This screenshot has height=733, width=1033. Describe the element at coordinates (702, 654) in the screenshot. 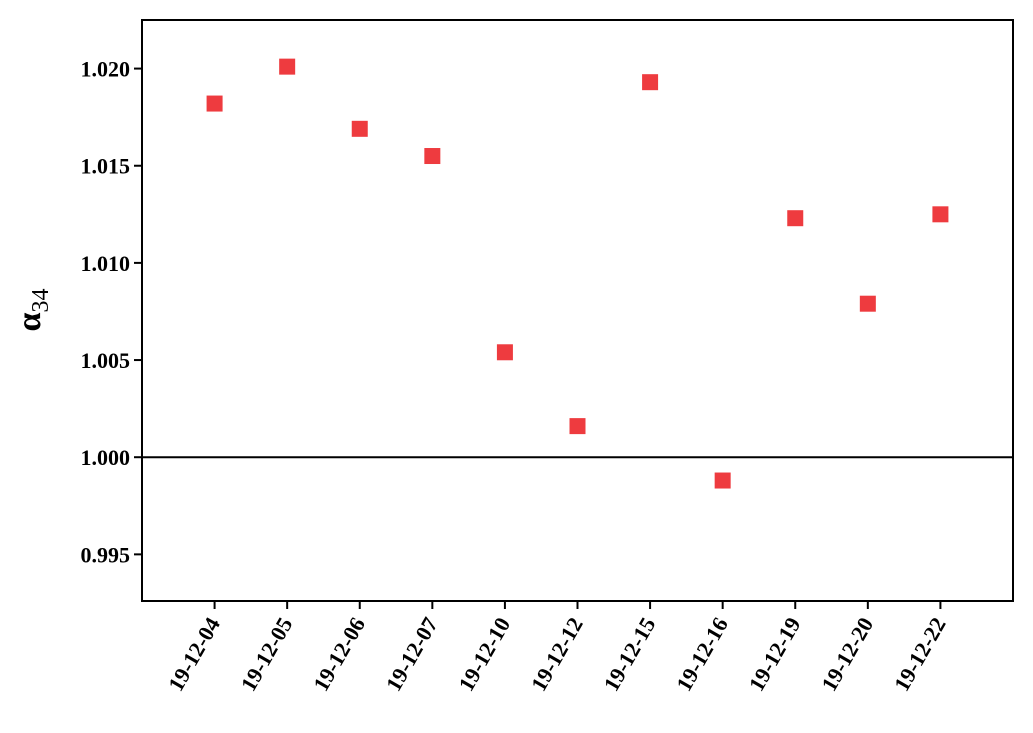

I see `x-tick-label: 19-12-16` at that location.